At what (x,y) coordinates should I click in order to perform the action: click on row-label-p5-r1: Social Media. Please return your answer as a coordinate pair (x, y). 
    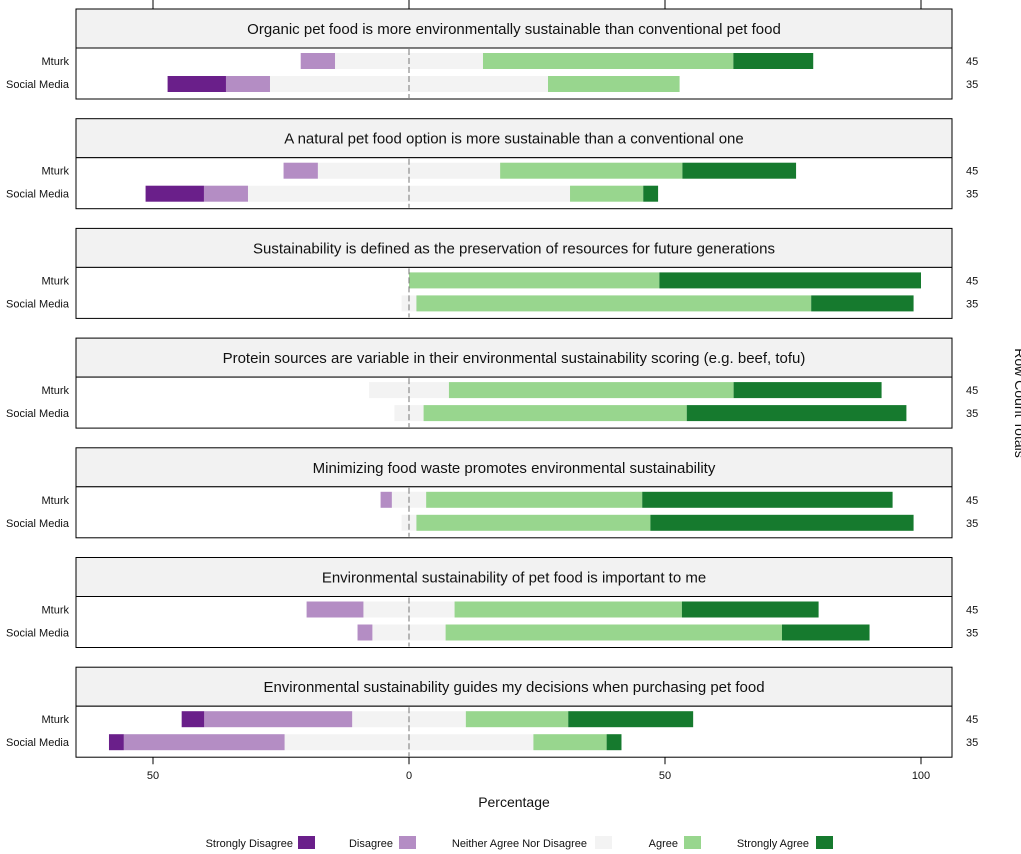
    Looking at the image, I should click on (38, 634).